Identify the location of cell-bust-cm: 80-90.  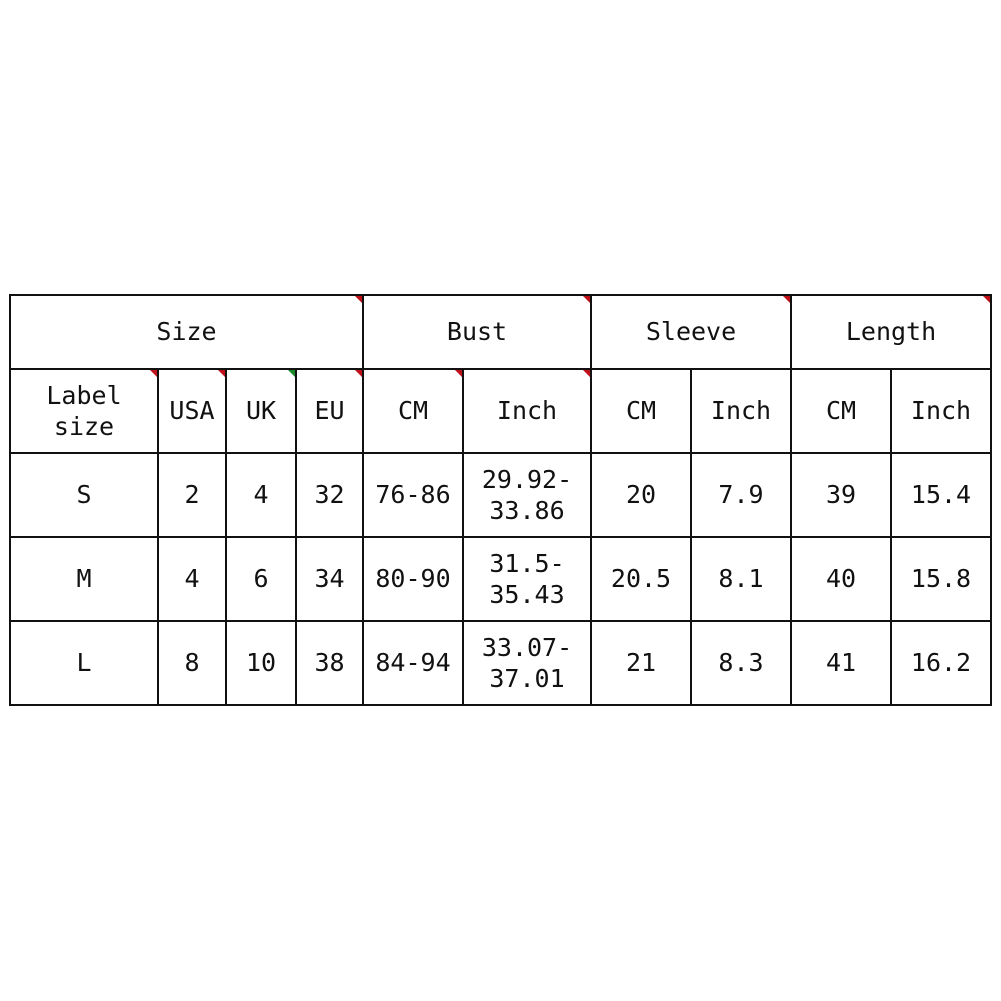
(413, 579).